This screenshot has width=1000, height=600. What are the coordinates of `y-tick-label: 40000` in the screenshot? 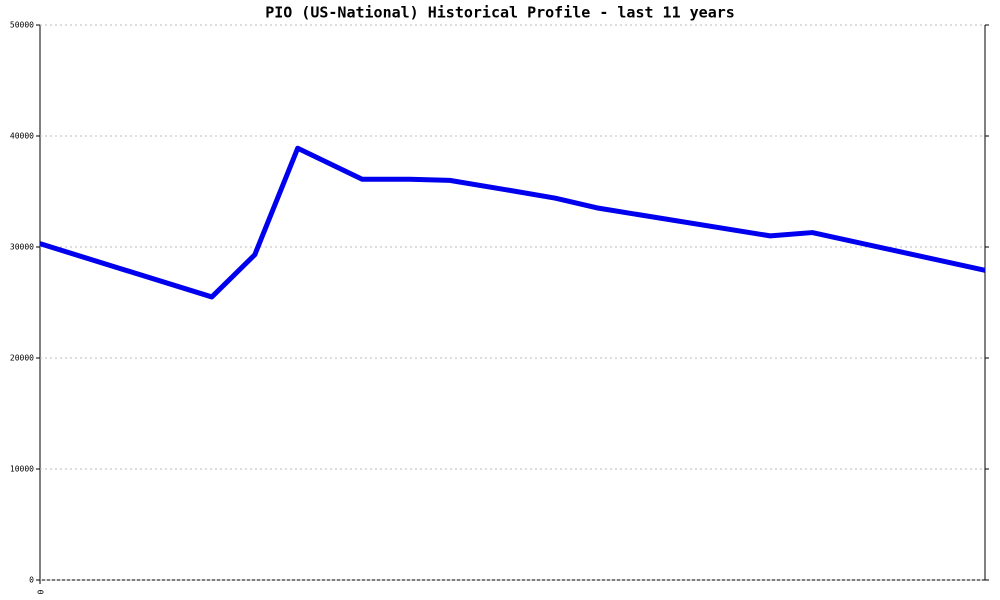 It's located at (22, 136).